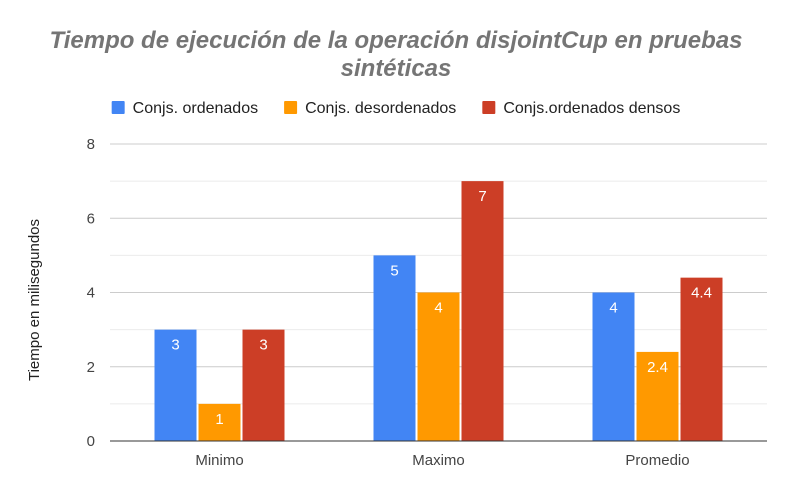 This screenshot has width=792, height=493. Describe the element at coordinates (91, 441) in the screenshot. I see `y-tick-label: 0` at that location.